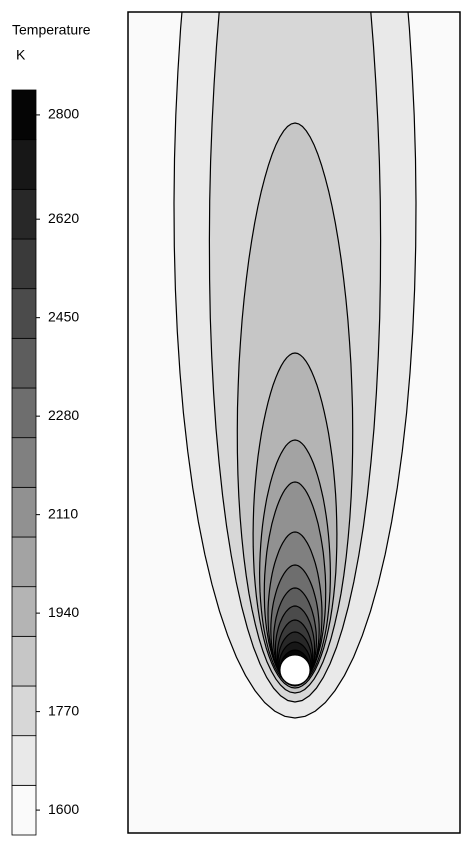 The width and height of the screenshot is (474, 843). What do you see at coordinates (63, 316) in the screenshot?
I see `colorbar-tick-label: 2450` at bounding box center [63, 316].